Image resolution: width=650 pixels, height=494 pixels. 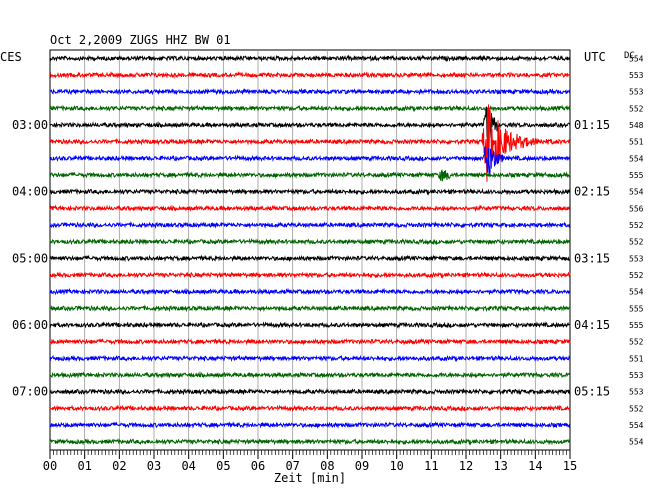 What do you see at coordinates (500, 466) in the screenshot?
I see `x-tick-label: 13` at bounding box center [500, 466].